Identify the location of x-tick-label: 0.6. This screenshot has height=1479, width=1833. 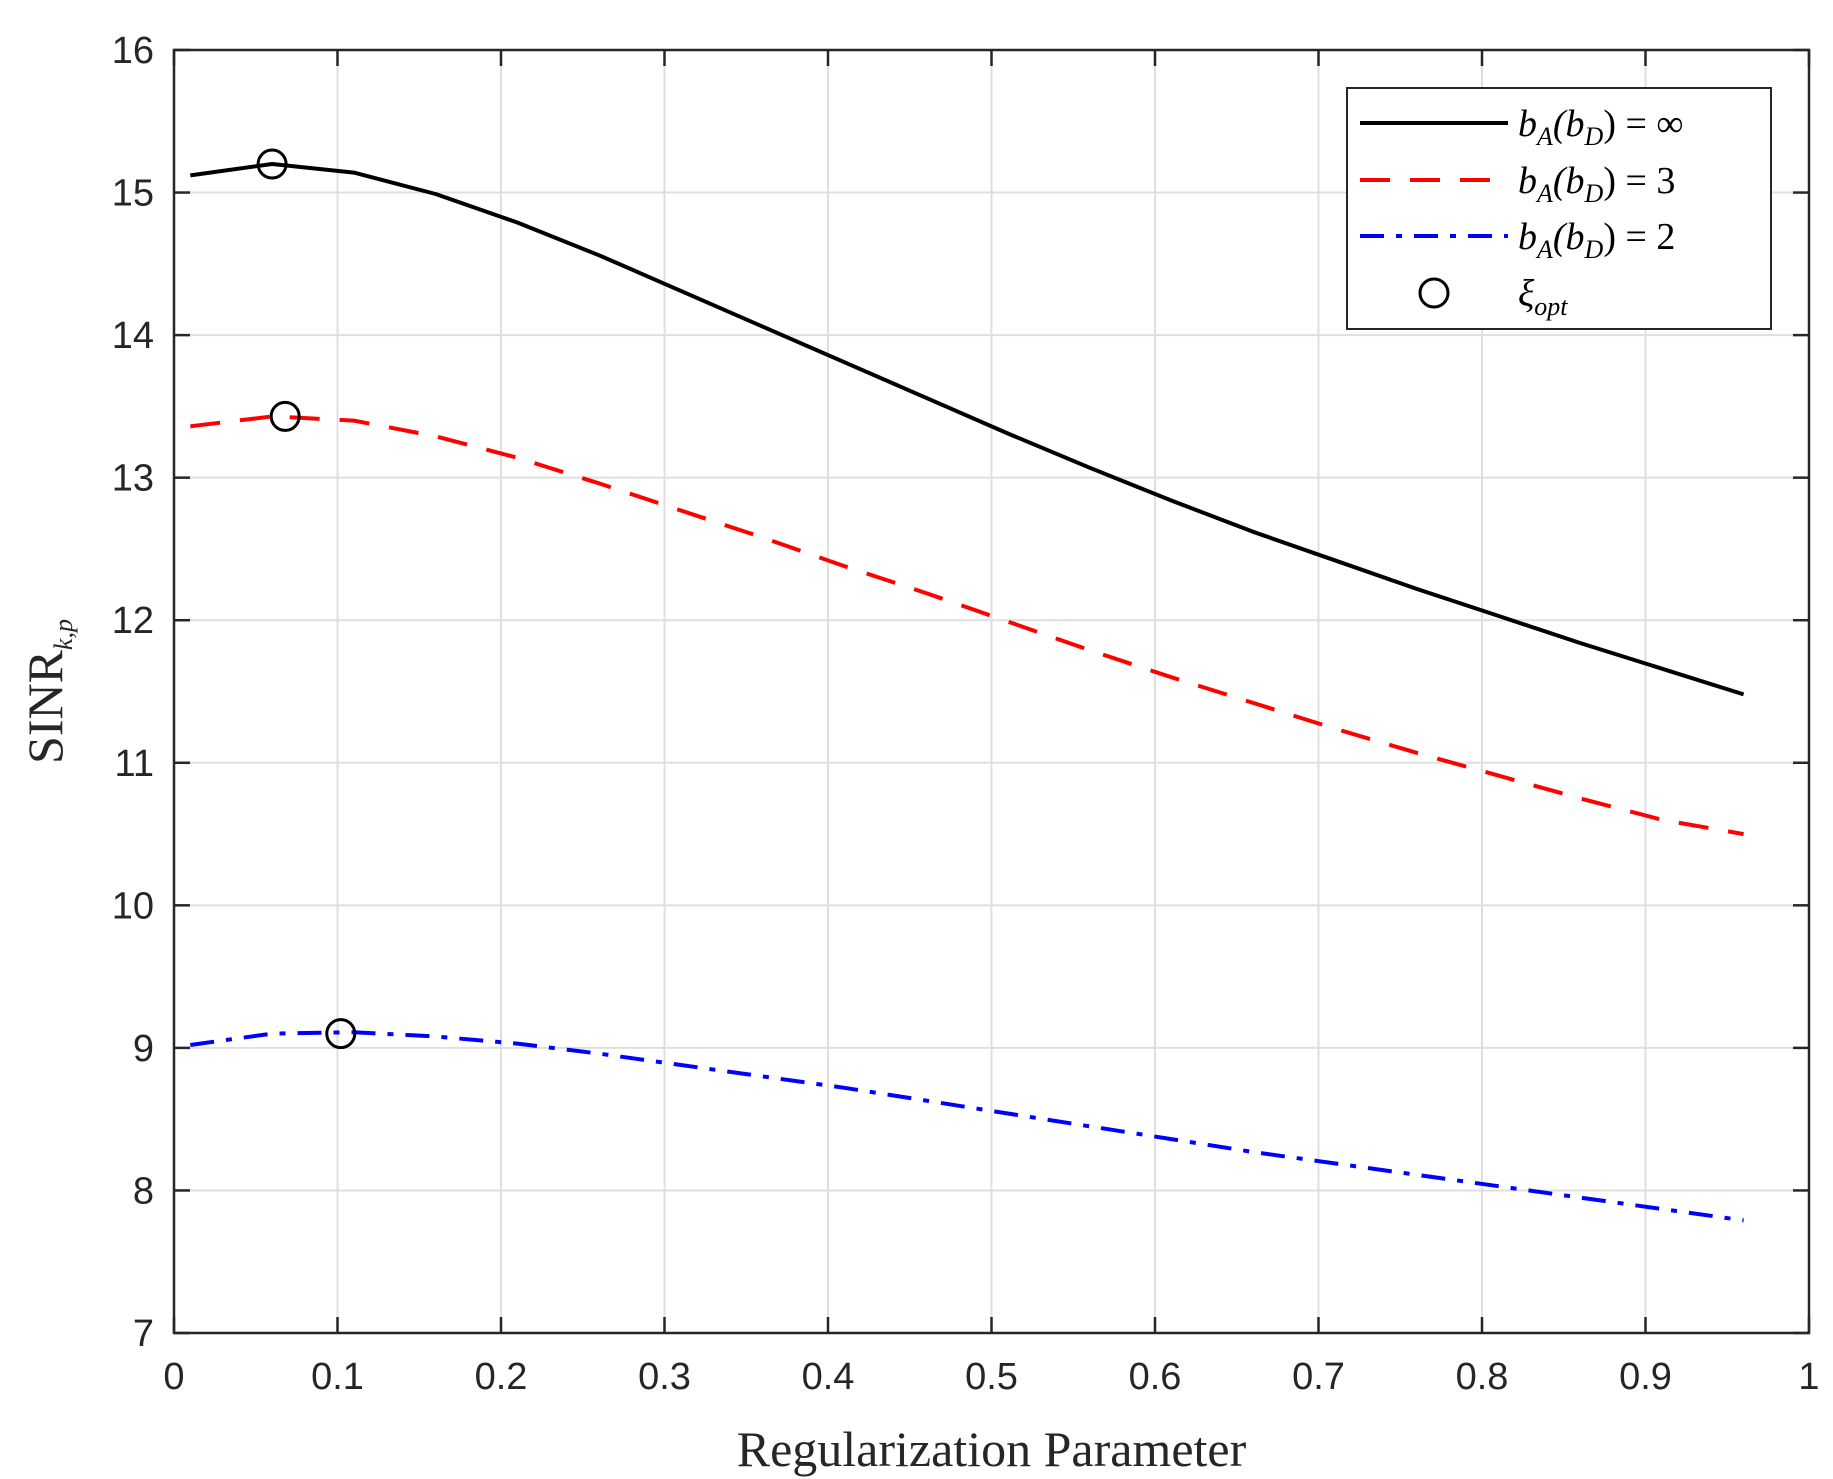
(1155, 1377).